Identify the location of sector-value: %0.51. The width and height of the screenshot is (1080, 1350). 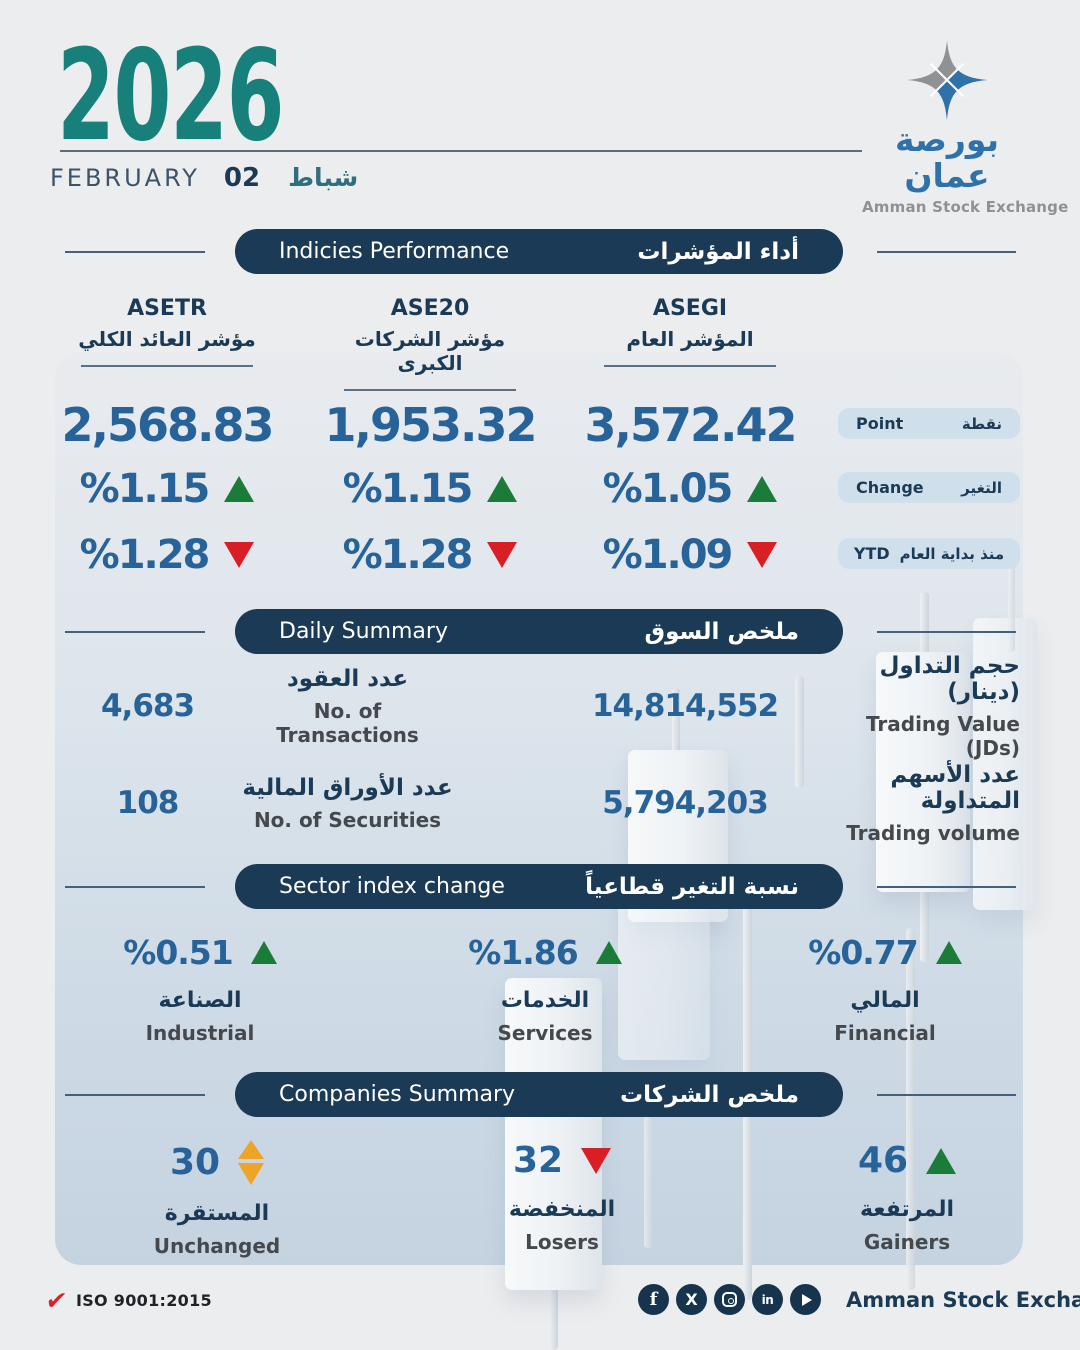
(178, 952).